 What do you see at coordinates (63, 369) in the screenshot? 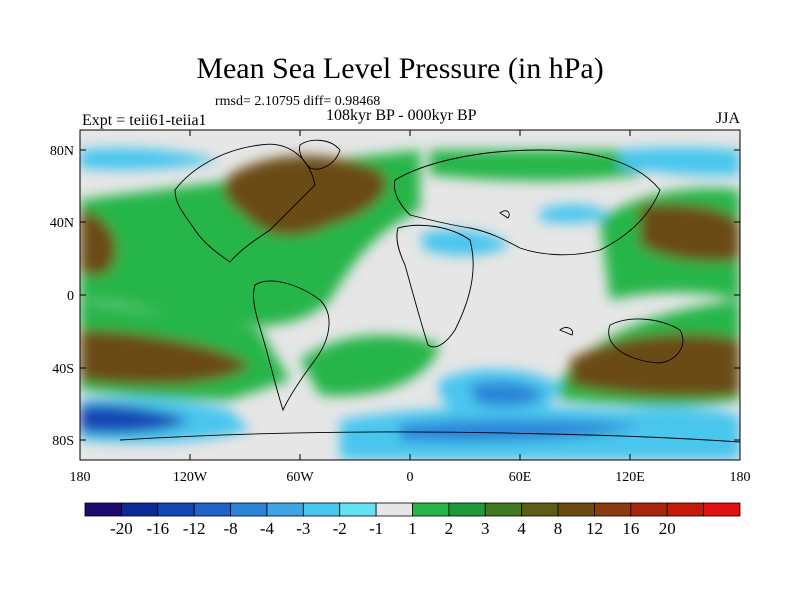
I see `lat-label: 40S` at bounding box center [63, 369].